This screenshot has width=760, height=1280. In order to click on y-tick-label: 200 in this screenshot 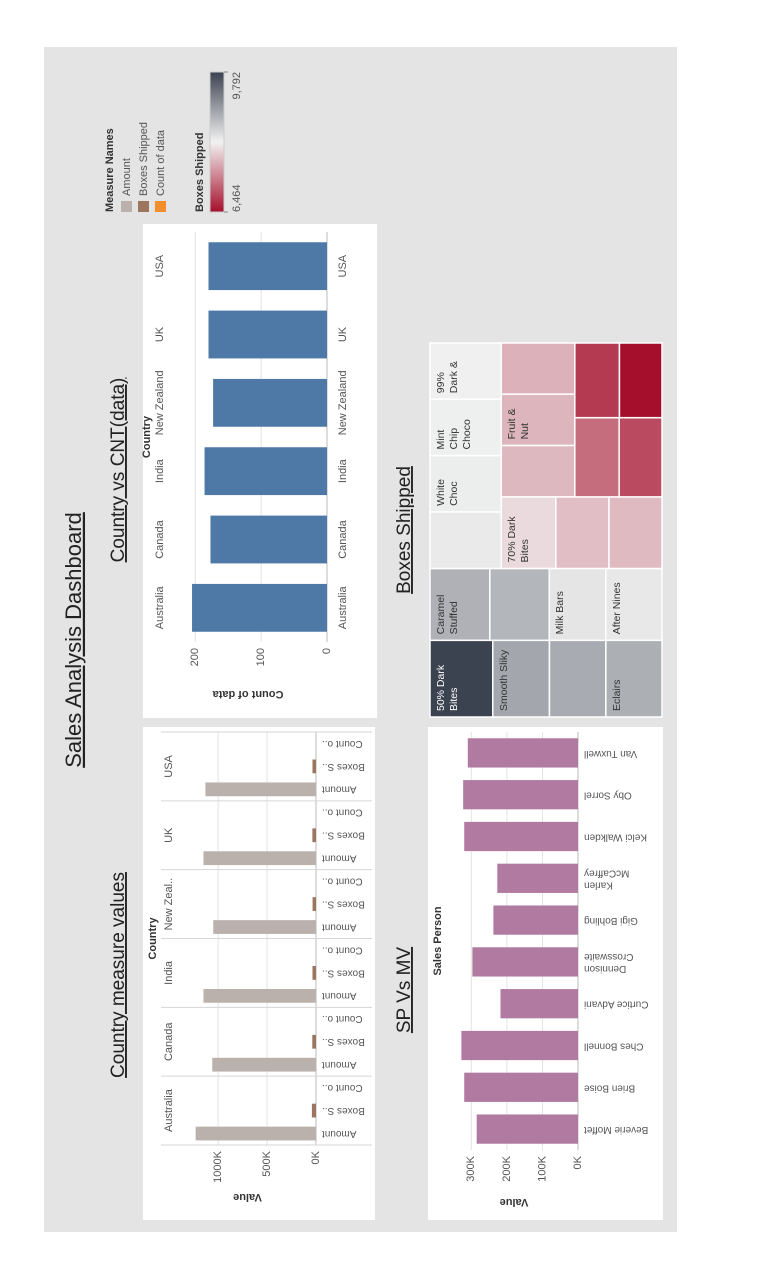, I will do `click(195, 657)`.